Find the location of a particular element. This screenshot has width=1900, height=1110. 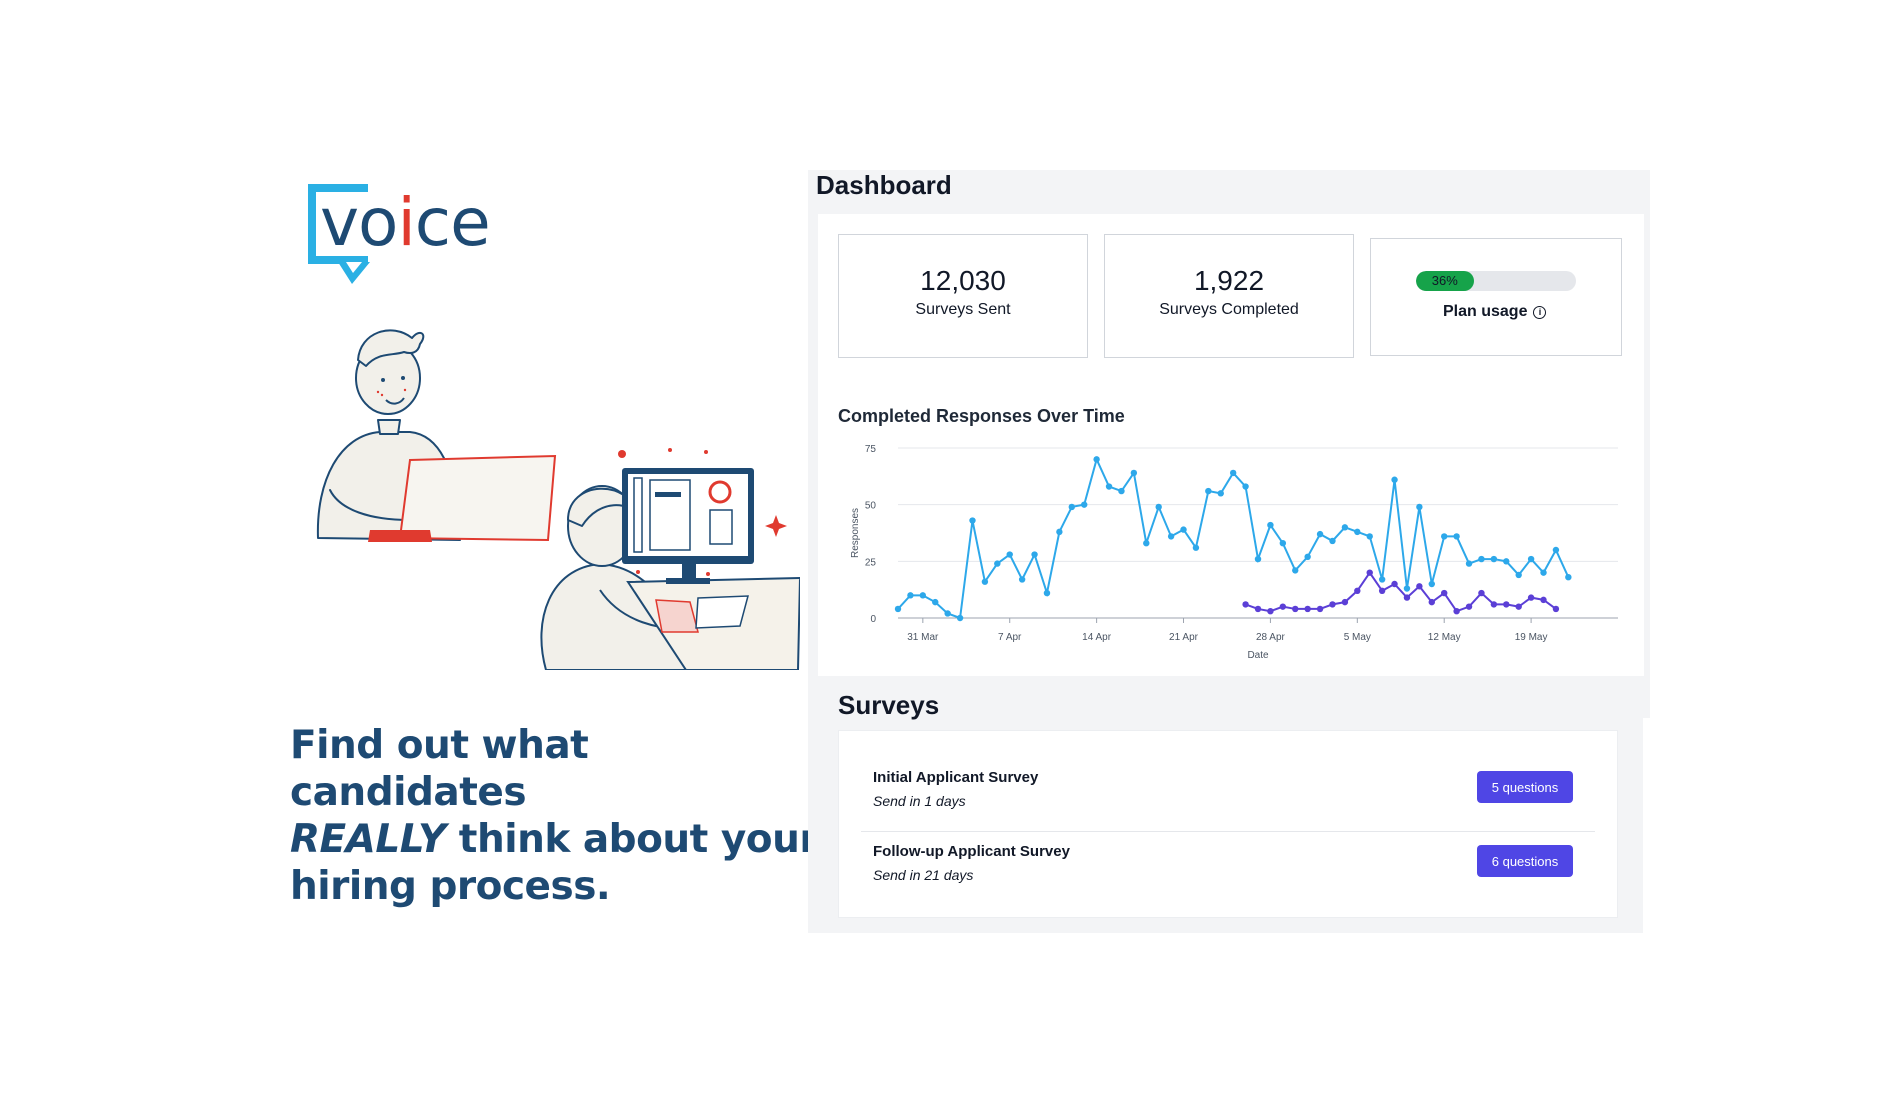

series-line is located at coordinates (1233, 538).